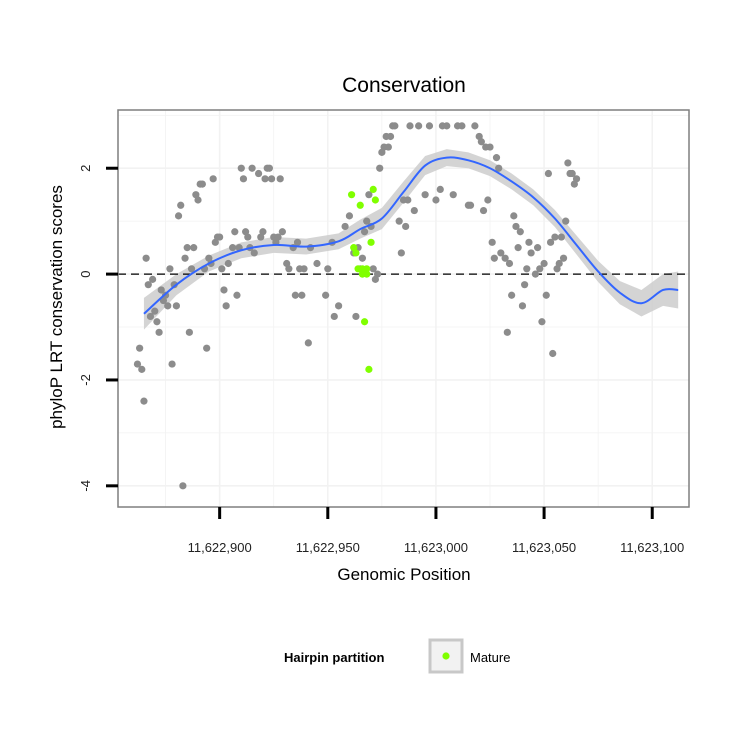 This screenshot has width=750, height=750. Describe the element at coordinates (328, 547) in the screenshot. I see `x-tick-label: 11,622,950` at that location.